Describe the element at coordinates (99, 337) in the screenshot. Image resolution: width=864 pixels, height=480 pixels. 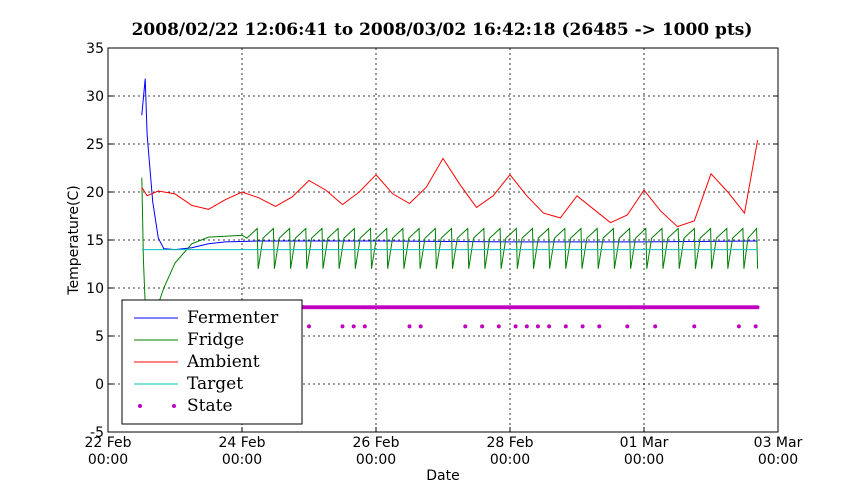
I see `y-tick-label: 5` at that location.